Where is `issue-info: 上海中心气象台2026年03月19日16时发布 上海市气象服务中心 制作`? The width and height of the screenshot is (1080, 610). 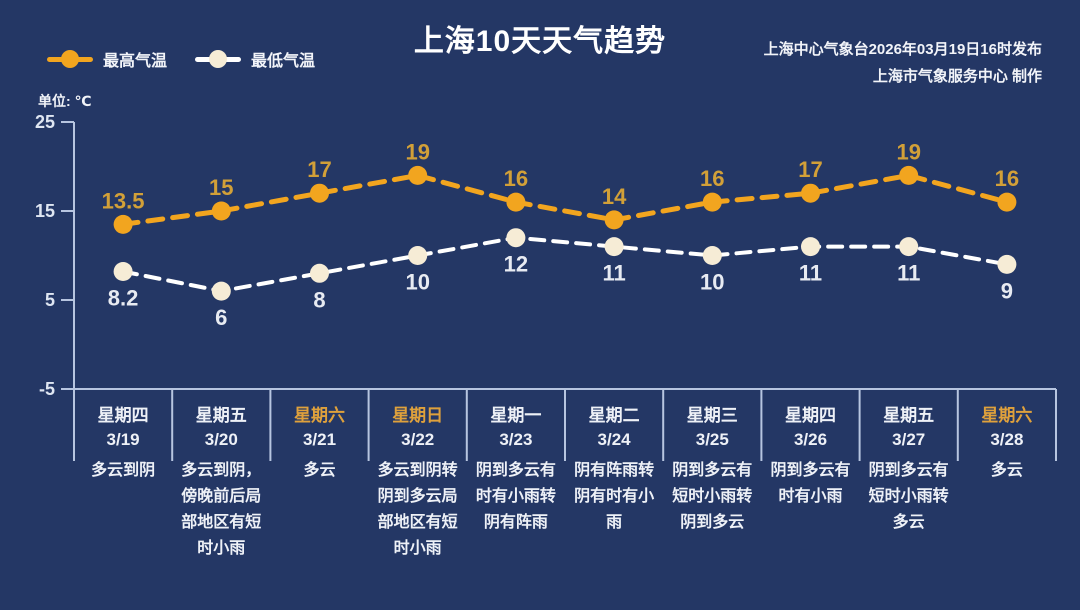
issue-info: 上海中心气象台2026年03月19日16时发布 上海市气象服务中心 制作 is located at coordinates (903, 63).